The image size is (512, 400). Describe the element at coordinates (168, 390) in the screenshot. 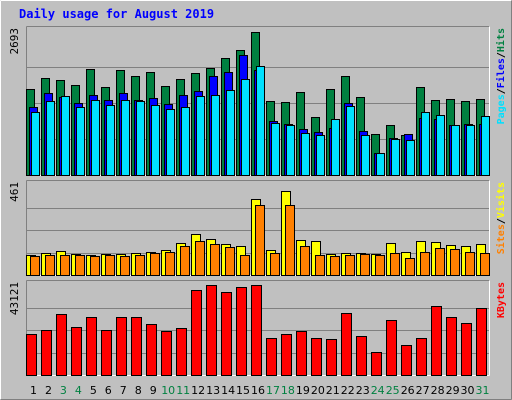

I see `day-label: 10` at that location.